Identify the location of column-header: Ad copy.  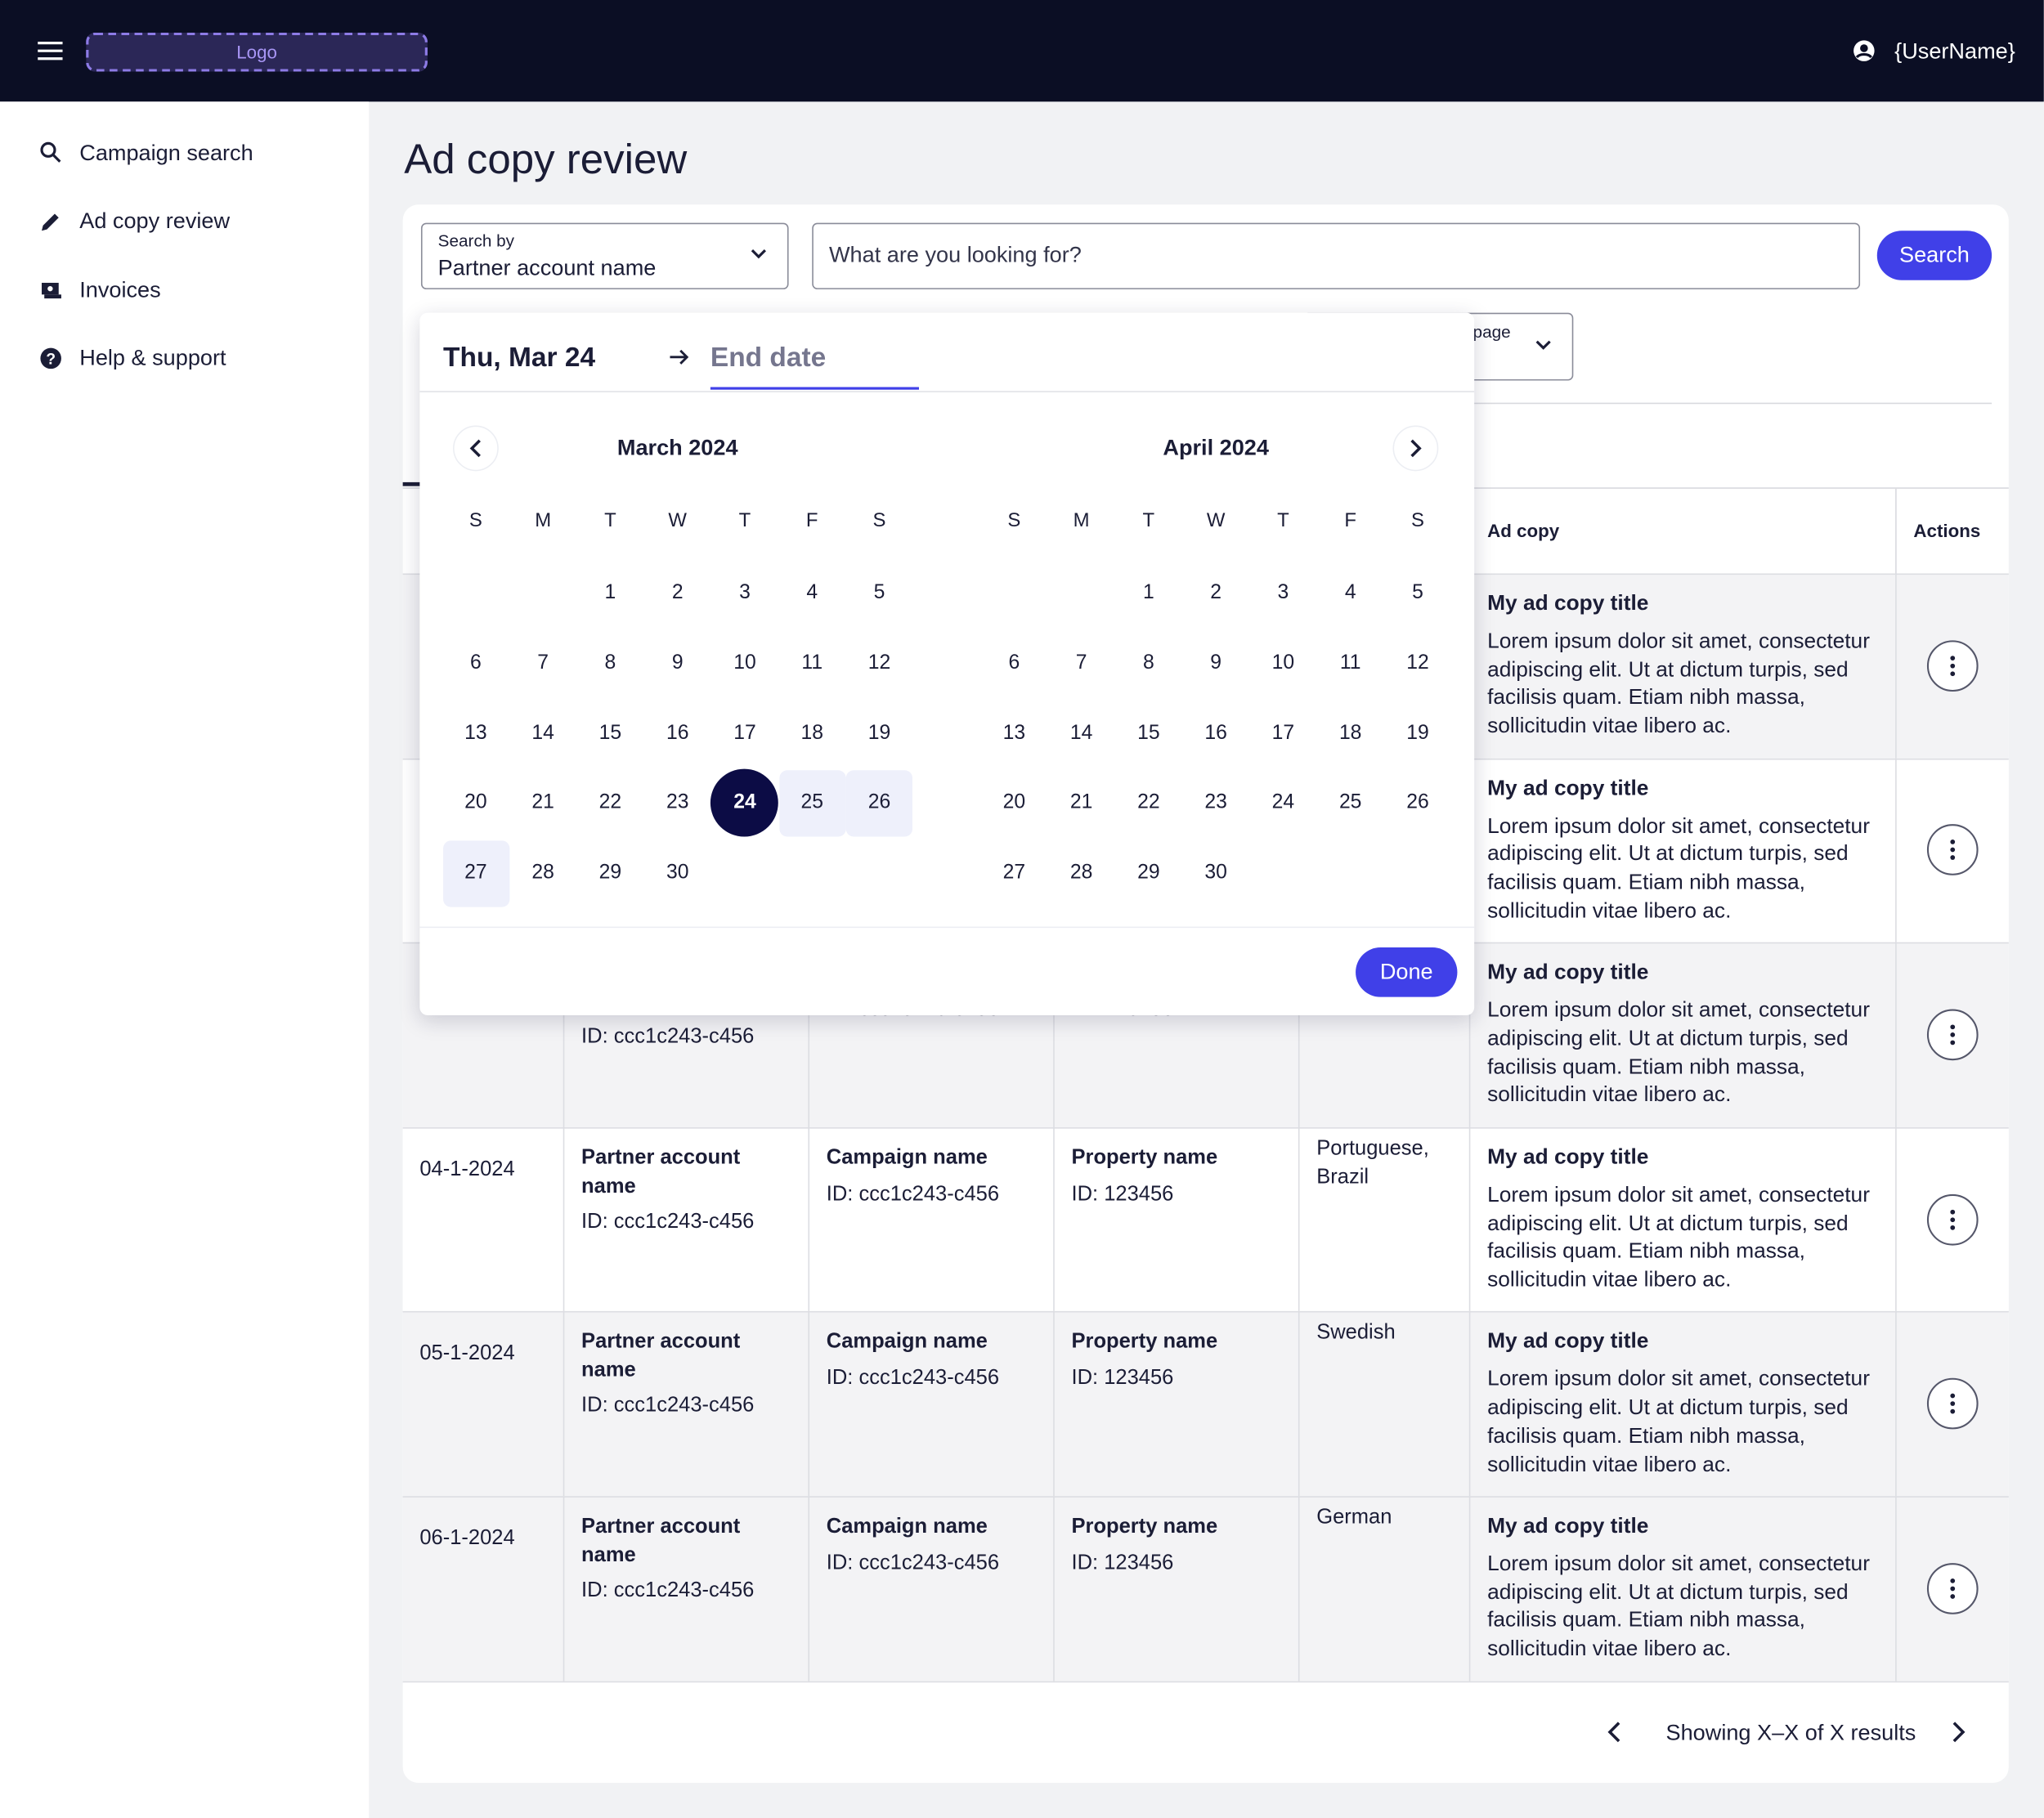
(1523, 531).